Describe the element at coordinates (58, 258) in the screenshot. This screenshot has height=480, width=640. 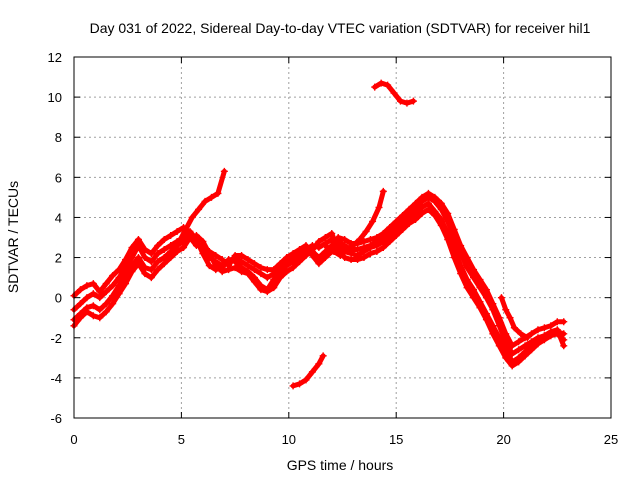
I see `y-tick-label: 2` at that location.